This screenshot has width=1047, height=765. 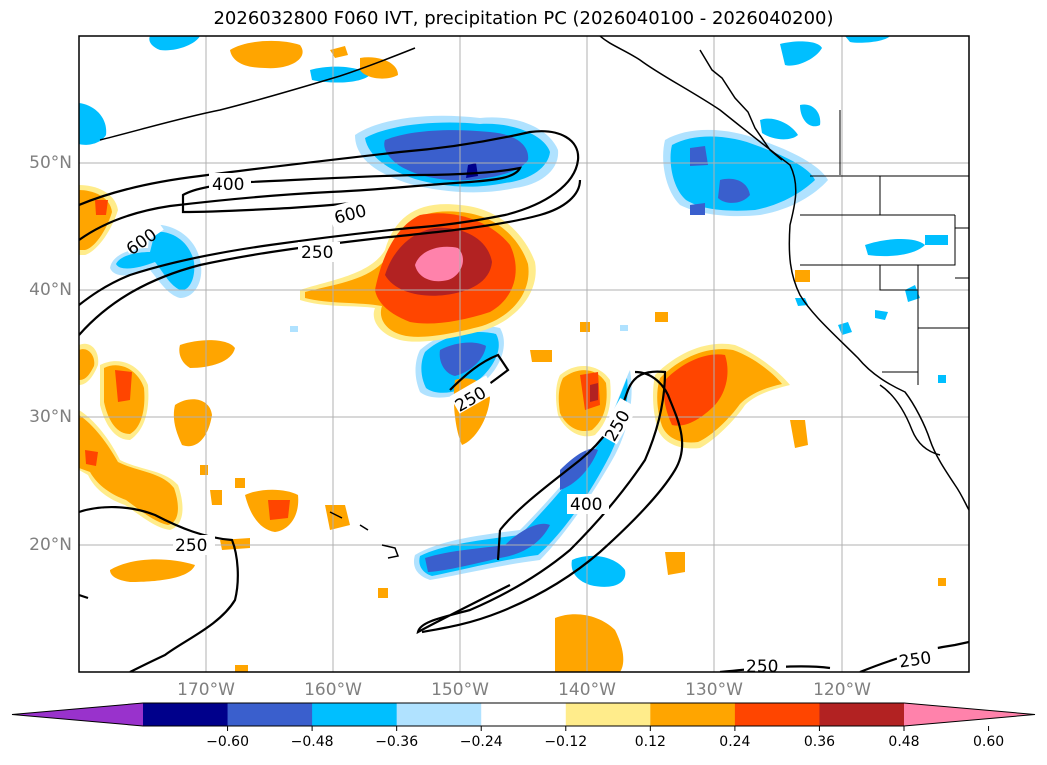 I want to click on lon-label: 130°W, so click(x=714, y=690).